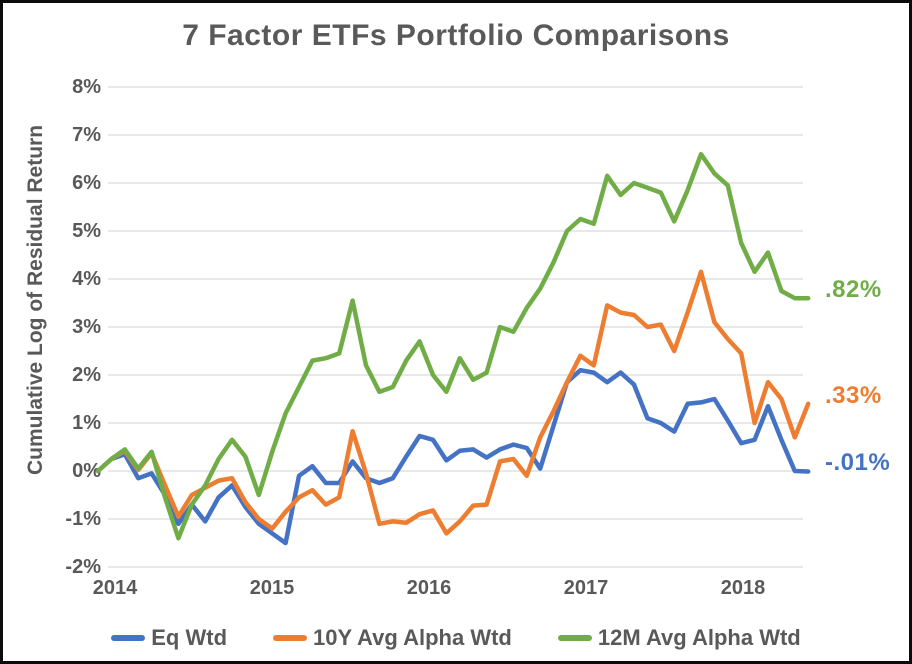  I want to click on y-tick-label: 0%, so click(86, 471).